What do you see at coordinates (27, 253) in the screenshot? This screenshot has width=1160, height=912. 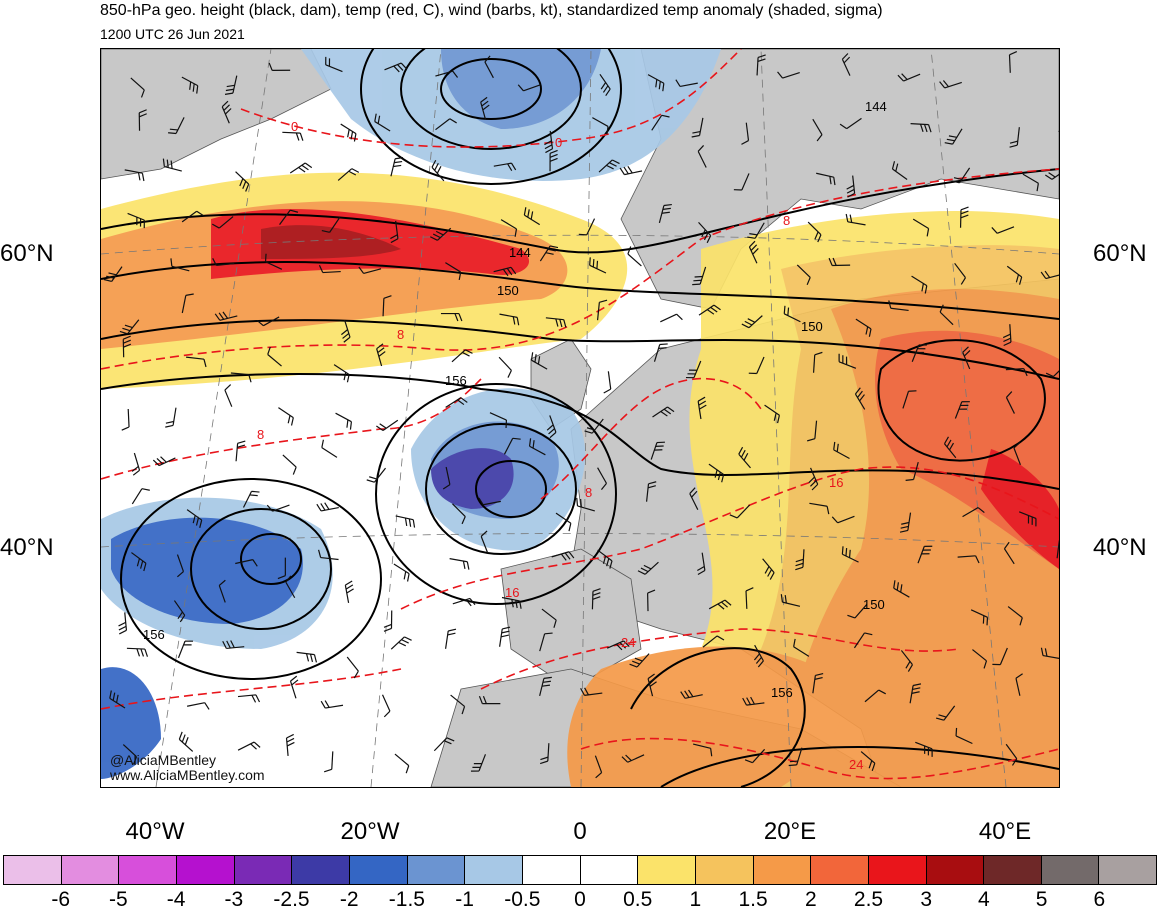 I see `lat-label-60n-left: 60°N` at bounding box center [27, 253].